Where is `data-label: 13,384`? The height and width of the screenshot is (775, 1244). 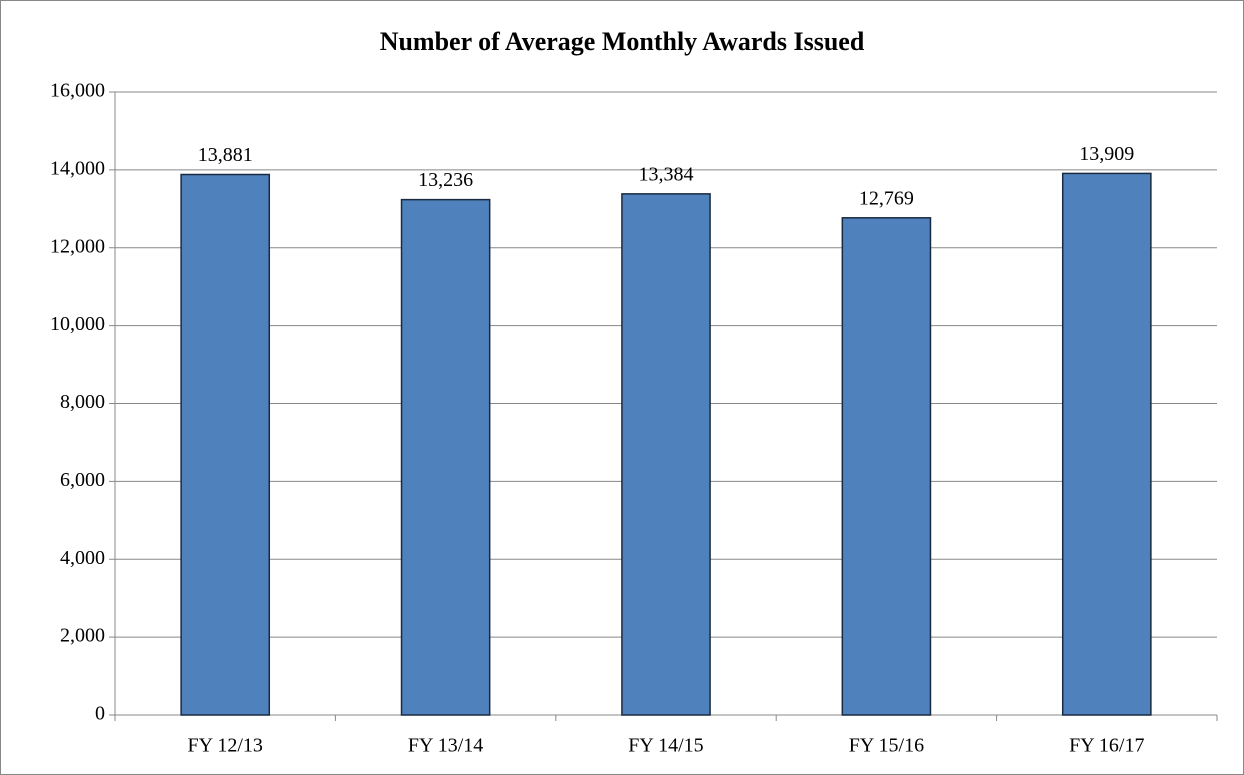
data-label: 13,384 is located at coordinates (666, 174).